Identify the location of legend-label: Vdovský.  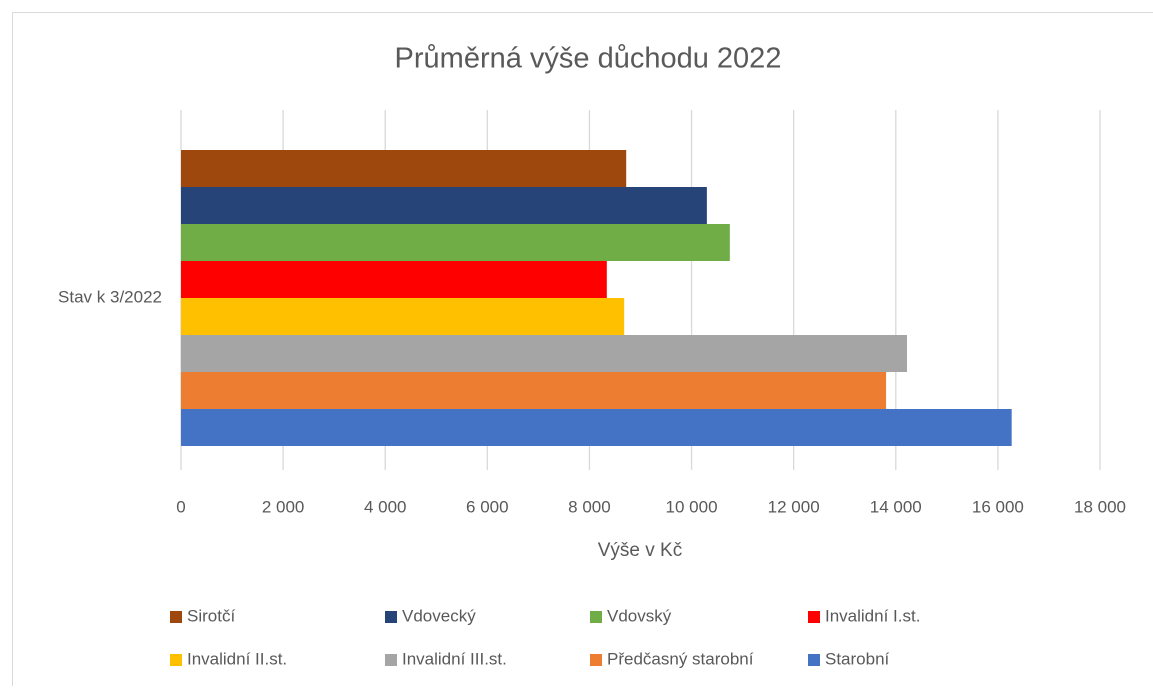
(639, 615).